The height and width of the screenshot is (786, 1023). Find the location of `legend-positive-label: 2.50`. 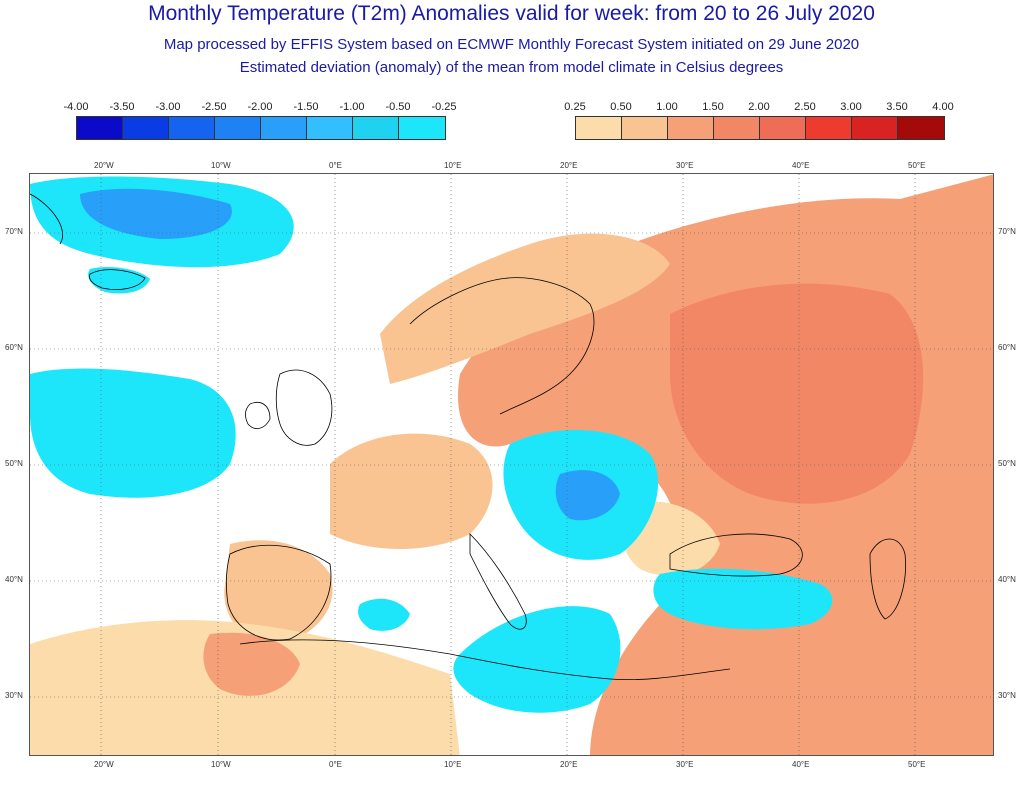

legend-positive-label: 2.50 is located at coordinates (805, 107).